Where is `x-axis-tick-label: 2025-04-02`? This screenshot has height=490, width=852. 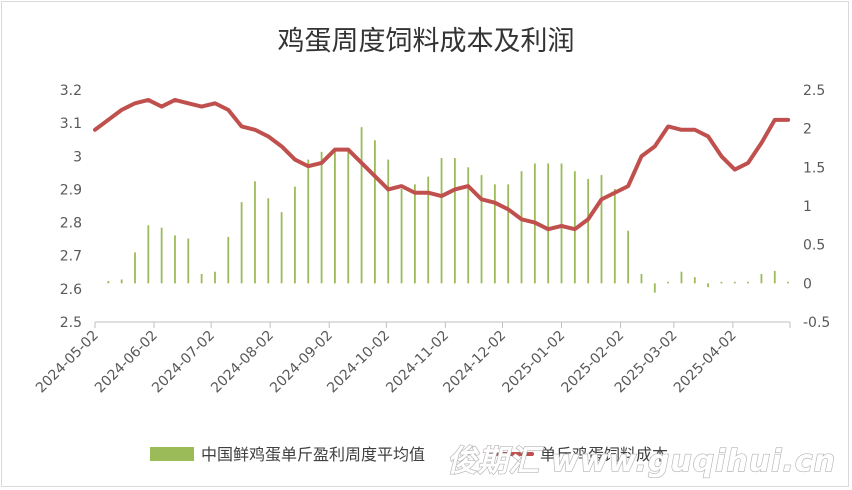
x-axis-tick-label: 2025-04-02 is located at coordinates (705, 362).